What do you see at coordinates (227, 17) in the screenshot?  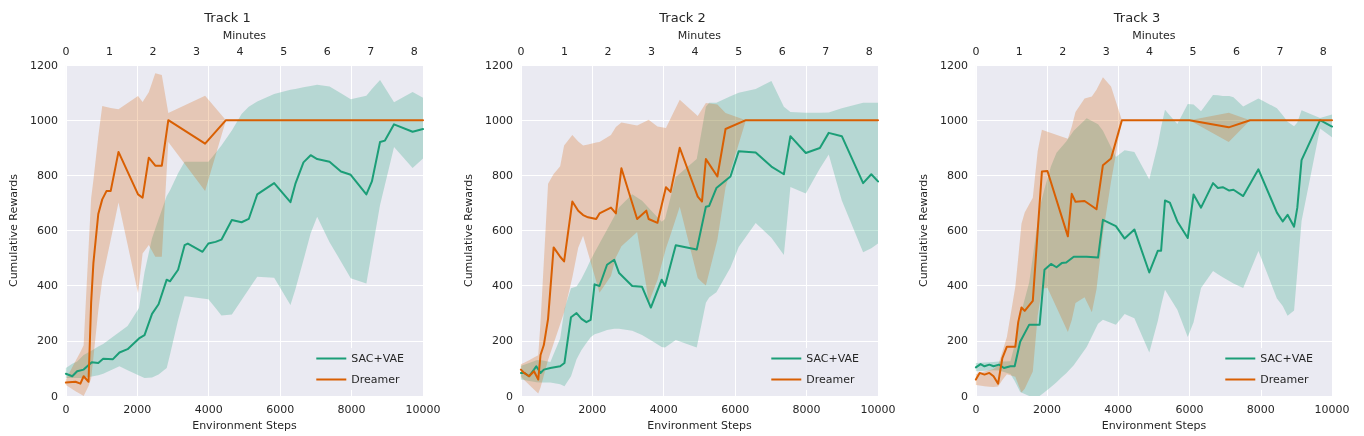 I see `chart-title: Track 1` at bounding box center [227, 17].